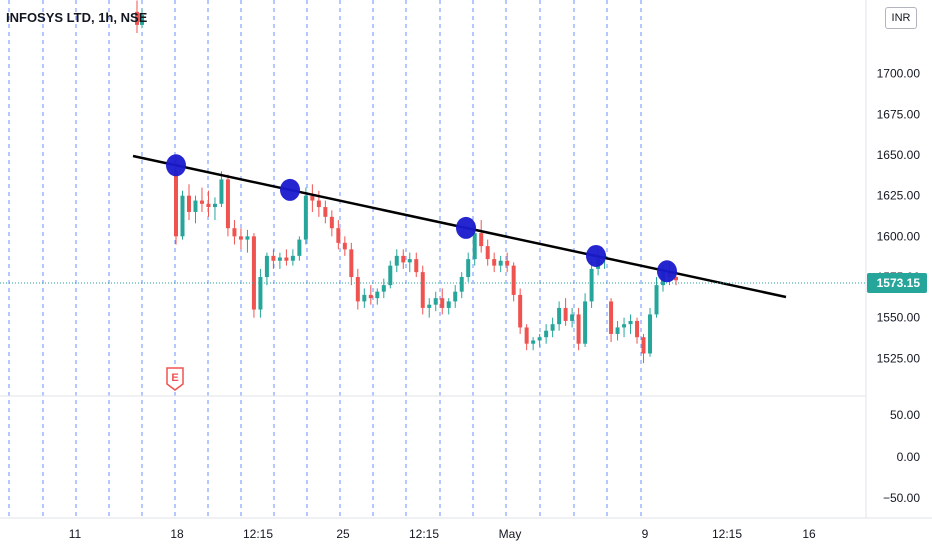 The width and height of the screenshot is (932, 550). Describe the element at coordinates (77, 17) in the screenshot. I see `symbol-title: INFOSYS LTD, 1h, NSE` at that location.